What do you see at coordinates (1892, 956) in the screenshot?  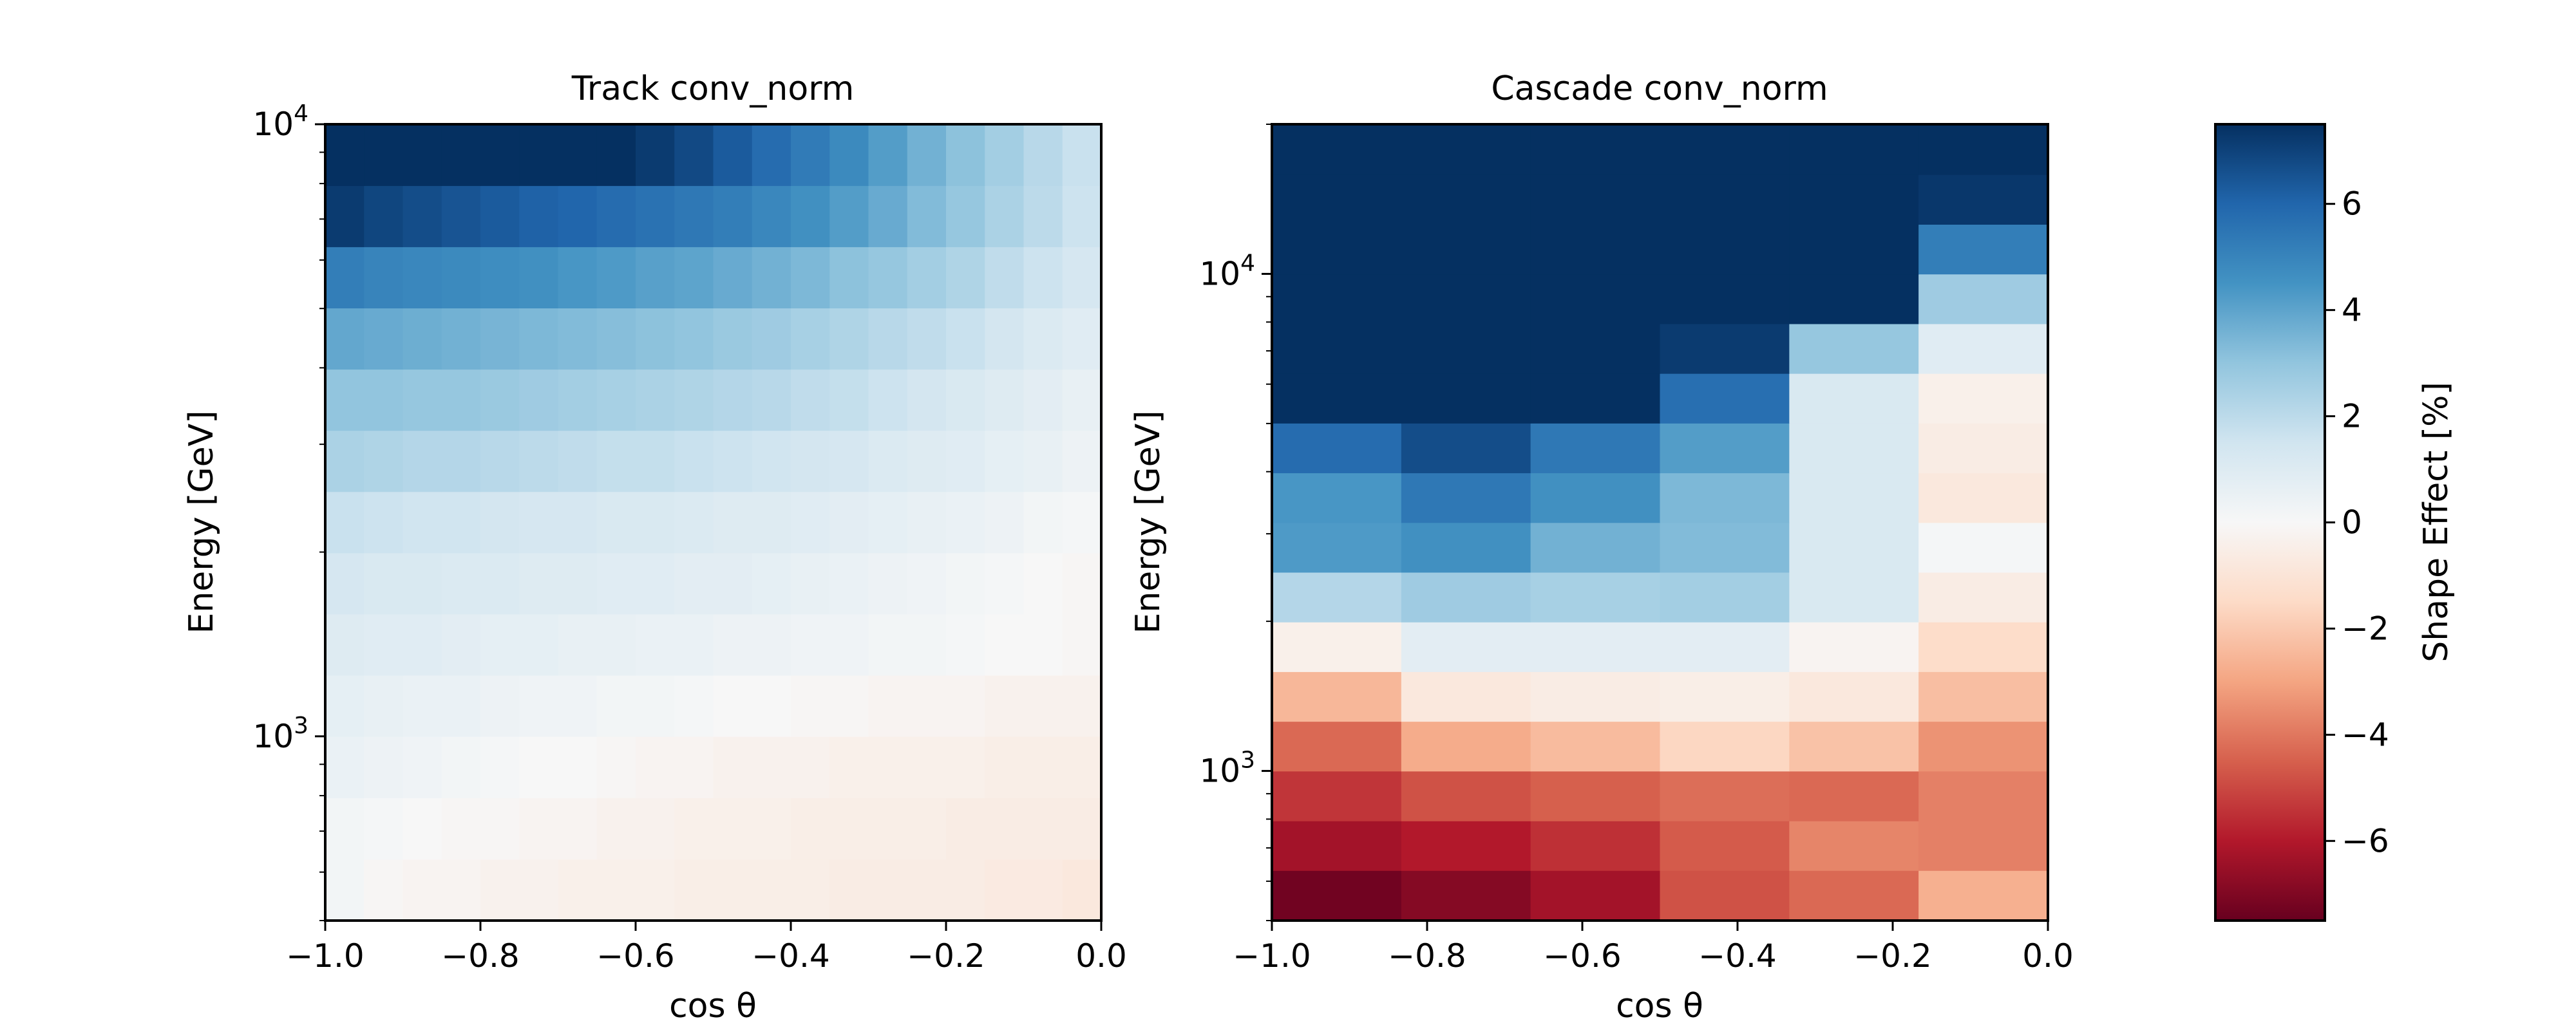 I see `x-tick-label: −0.2` at bounding box center [1892, 956].